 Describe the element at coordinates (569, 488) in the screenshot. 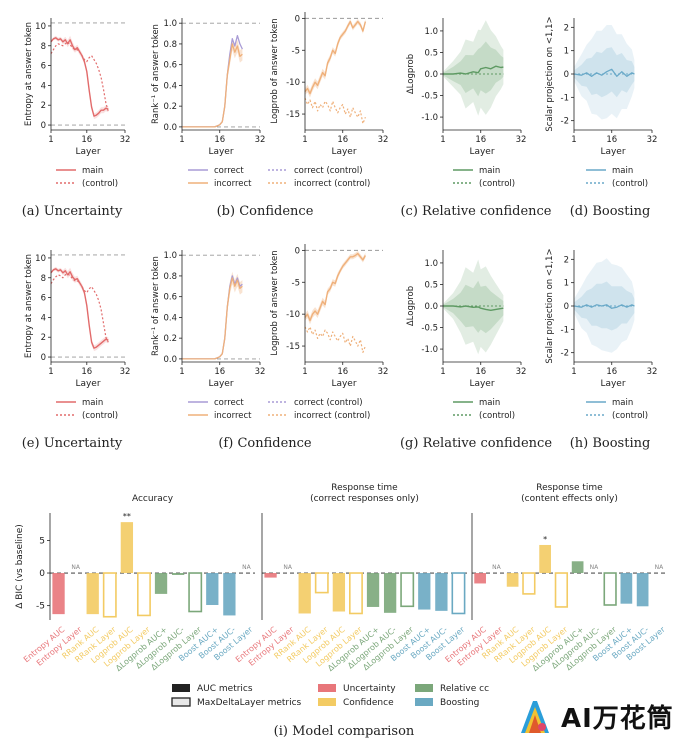

I see `panel-title: Response time` at that location.